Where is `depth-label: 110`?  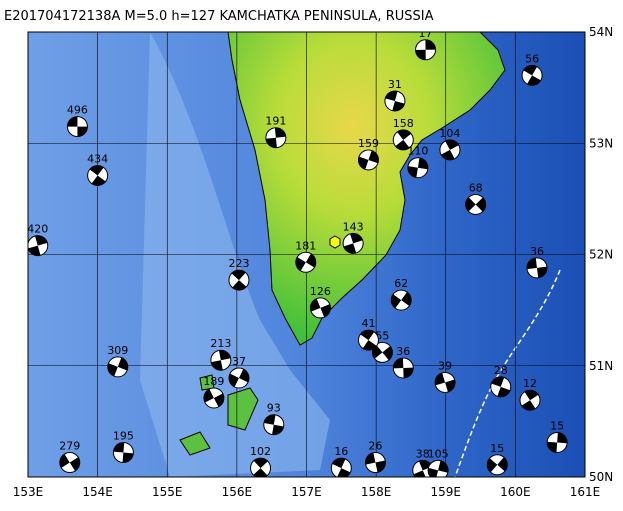 depth-label: 110 is located at coordinates (417, 151).